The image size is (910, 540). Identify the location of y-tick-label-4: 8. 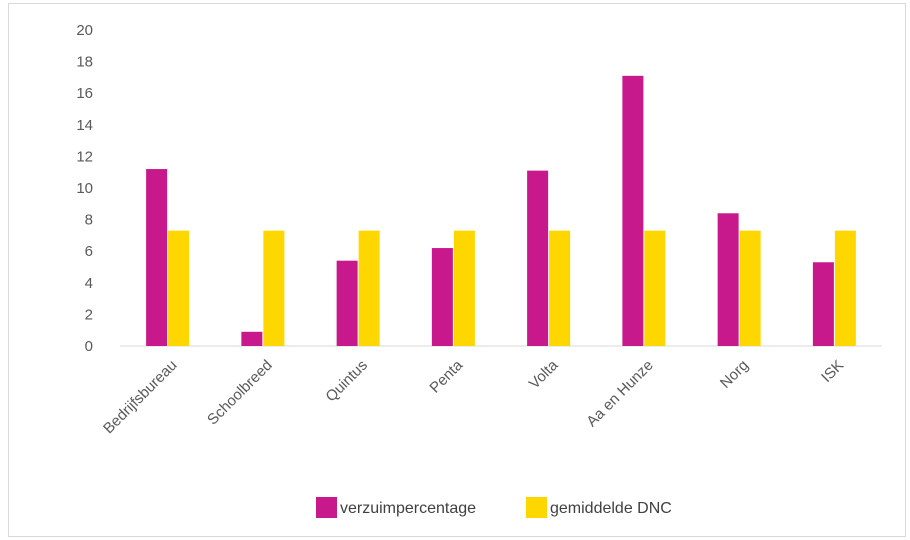
(89, 220).